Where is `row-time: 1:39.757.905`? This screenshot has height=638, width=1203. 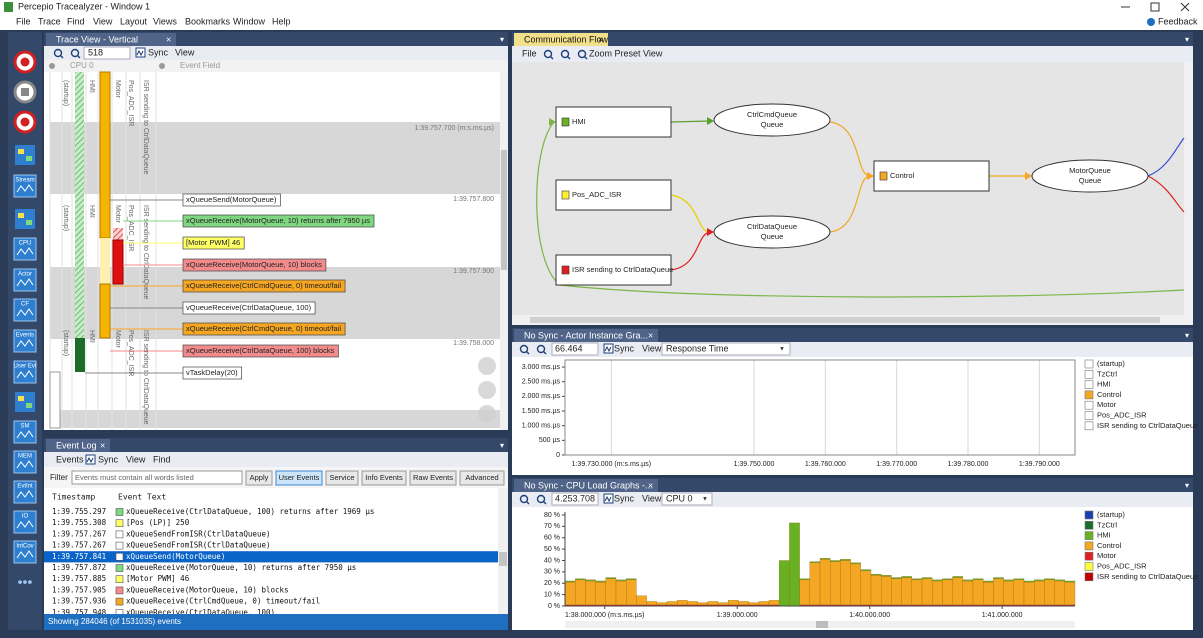
row-time: 1:39.757.905 is located at coordinates (79, 589).